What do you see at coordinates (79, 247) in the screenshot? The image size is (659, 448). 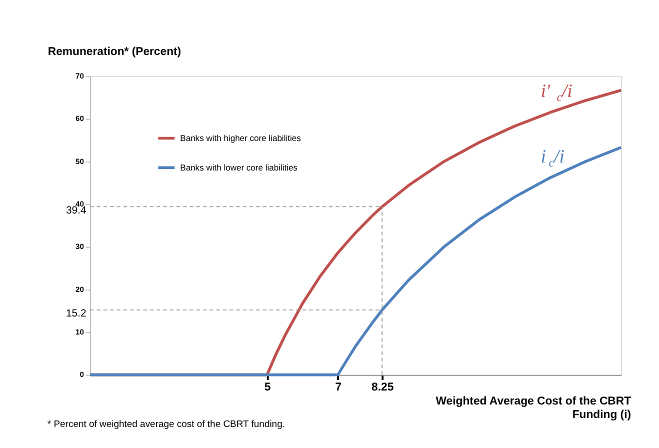 I see `y-tick-label: 30` at bounding box center [79, 247].